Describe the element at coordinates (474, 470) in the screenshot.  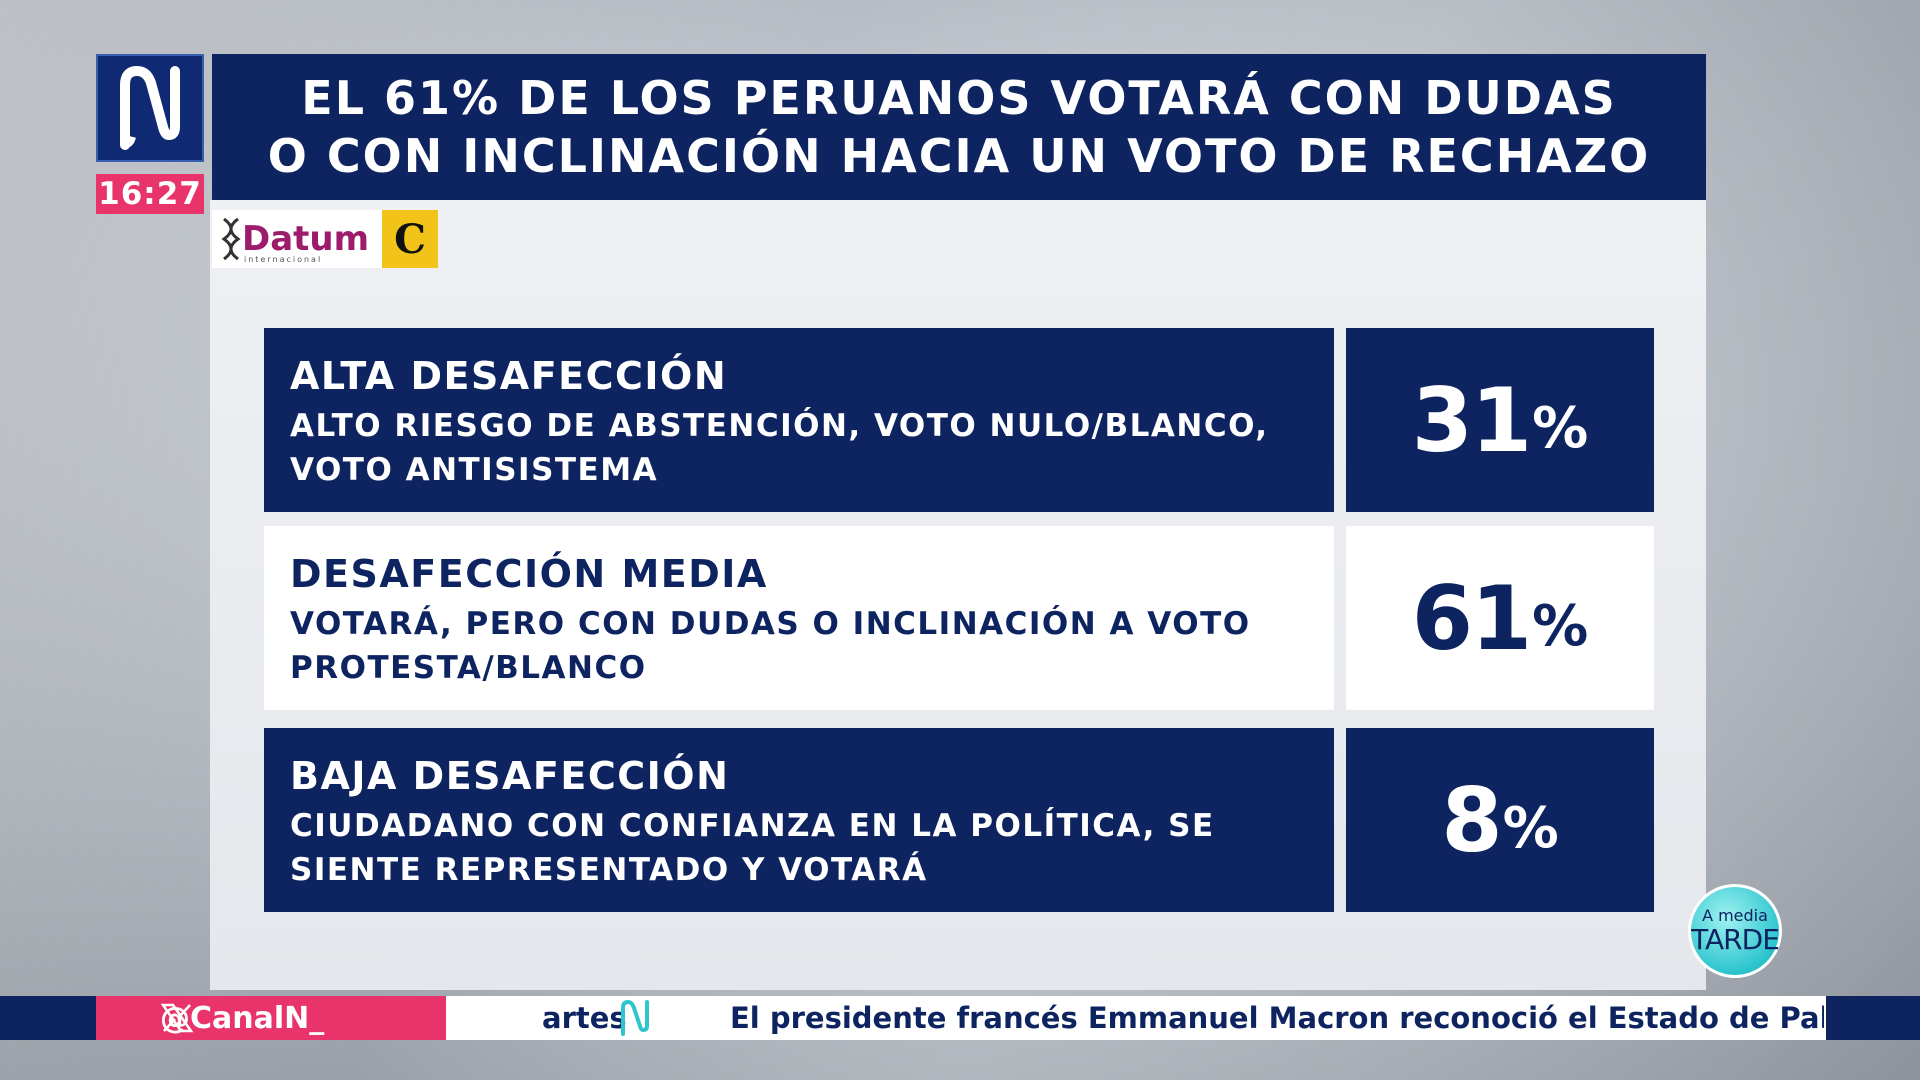
I see `row-description-2: VOTO ANTISISTEMA` at that location.